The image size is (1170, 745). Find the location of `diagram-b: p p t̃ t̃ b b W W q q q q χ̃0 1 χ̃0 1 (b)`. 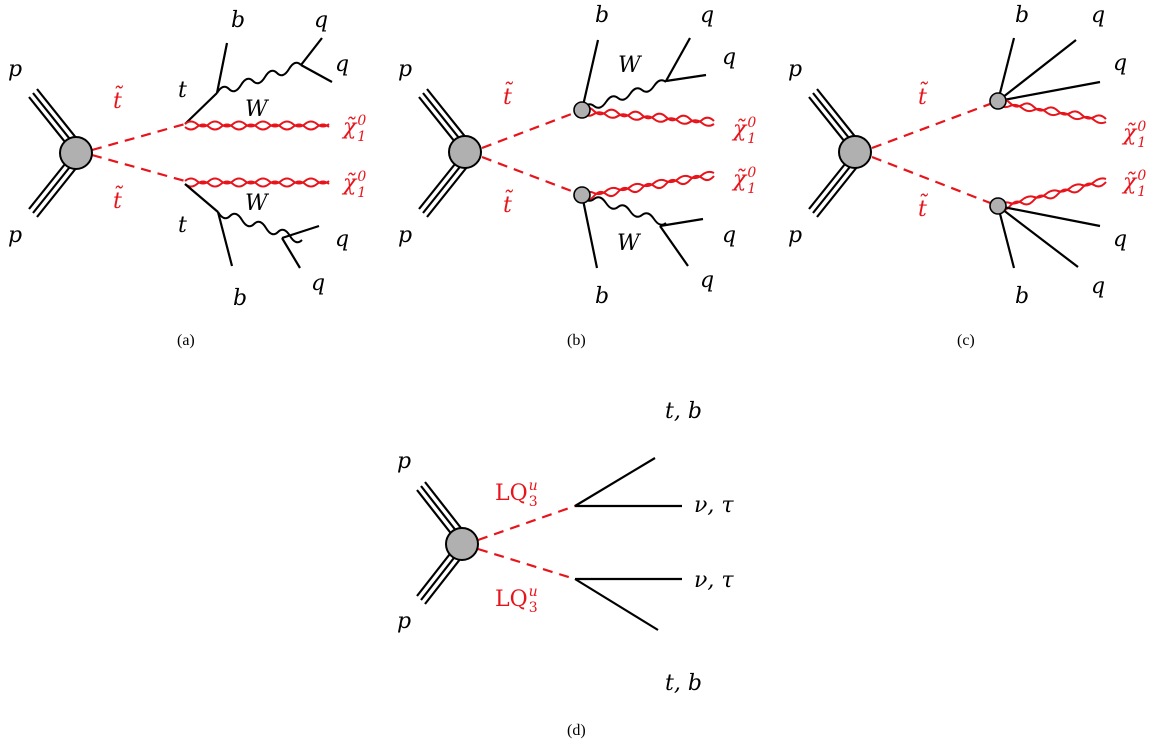

diagram-b: p p t̃ t̃ b b W W q q q q χ̃0 1 χ̃0 1 (b) is located at coordinates (577, 176).